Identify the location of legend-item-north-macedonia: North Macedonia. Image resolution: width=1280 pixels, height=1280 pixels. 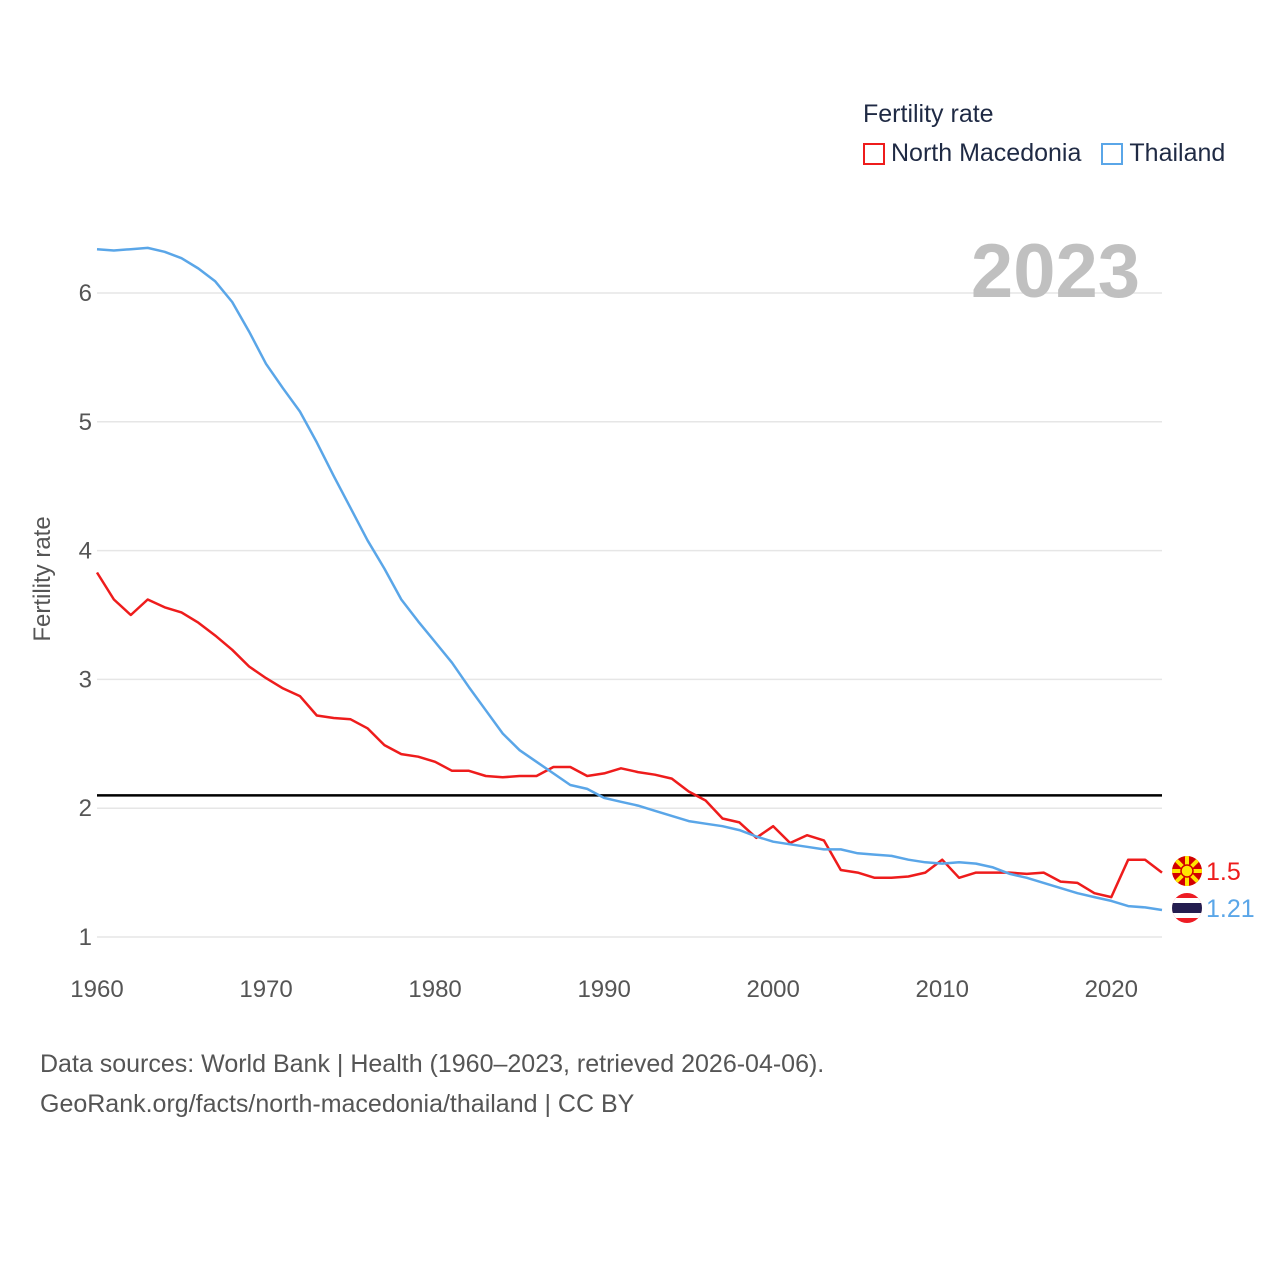
(972, 153).